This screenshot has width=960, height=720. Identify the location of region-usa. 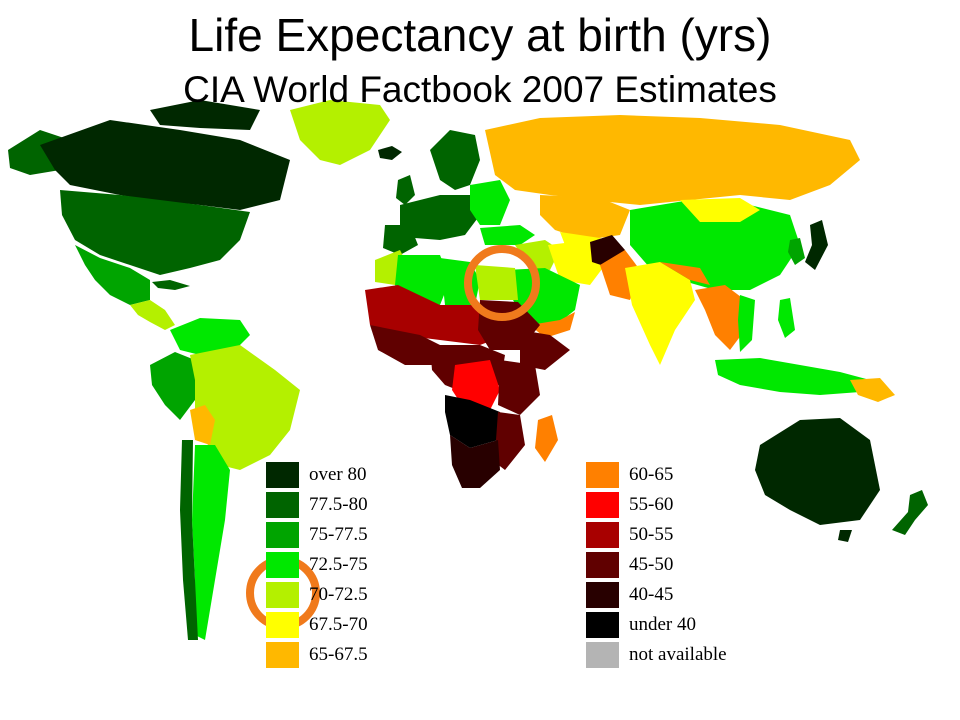
(155, 232).